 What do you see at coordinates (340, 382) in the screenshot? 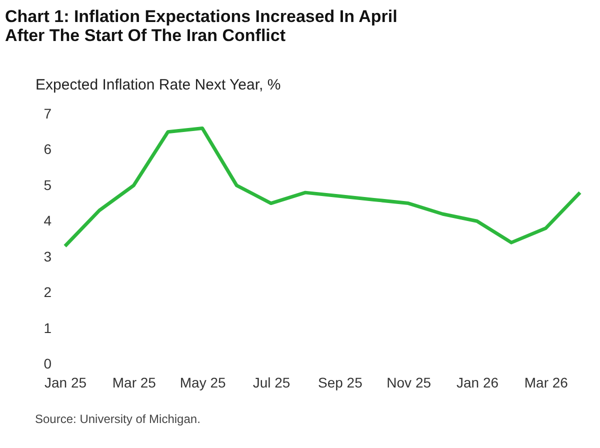
I see `x-tick-label: Sep 25` at bounding box center [340, 382].